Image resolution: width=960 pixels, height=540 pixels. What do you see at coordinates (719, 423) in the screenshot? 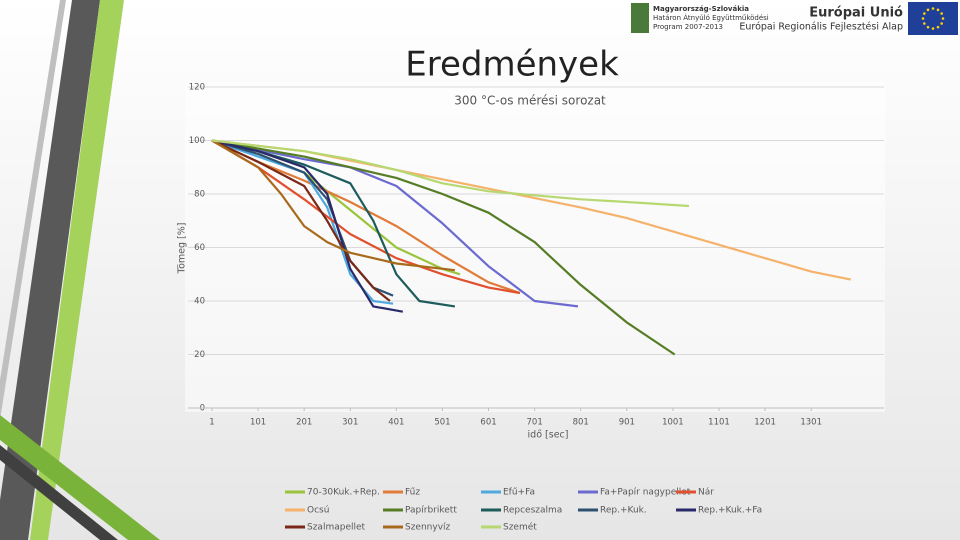
I see `x-tick-label: 1101` at bounding box center [719, 423].